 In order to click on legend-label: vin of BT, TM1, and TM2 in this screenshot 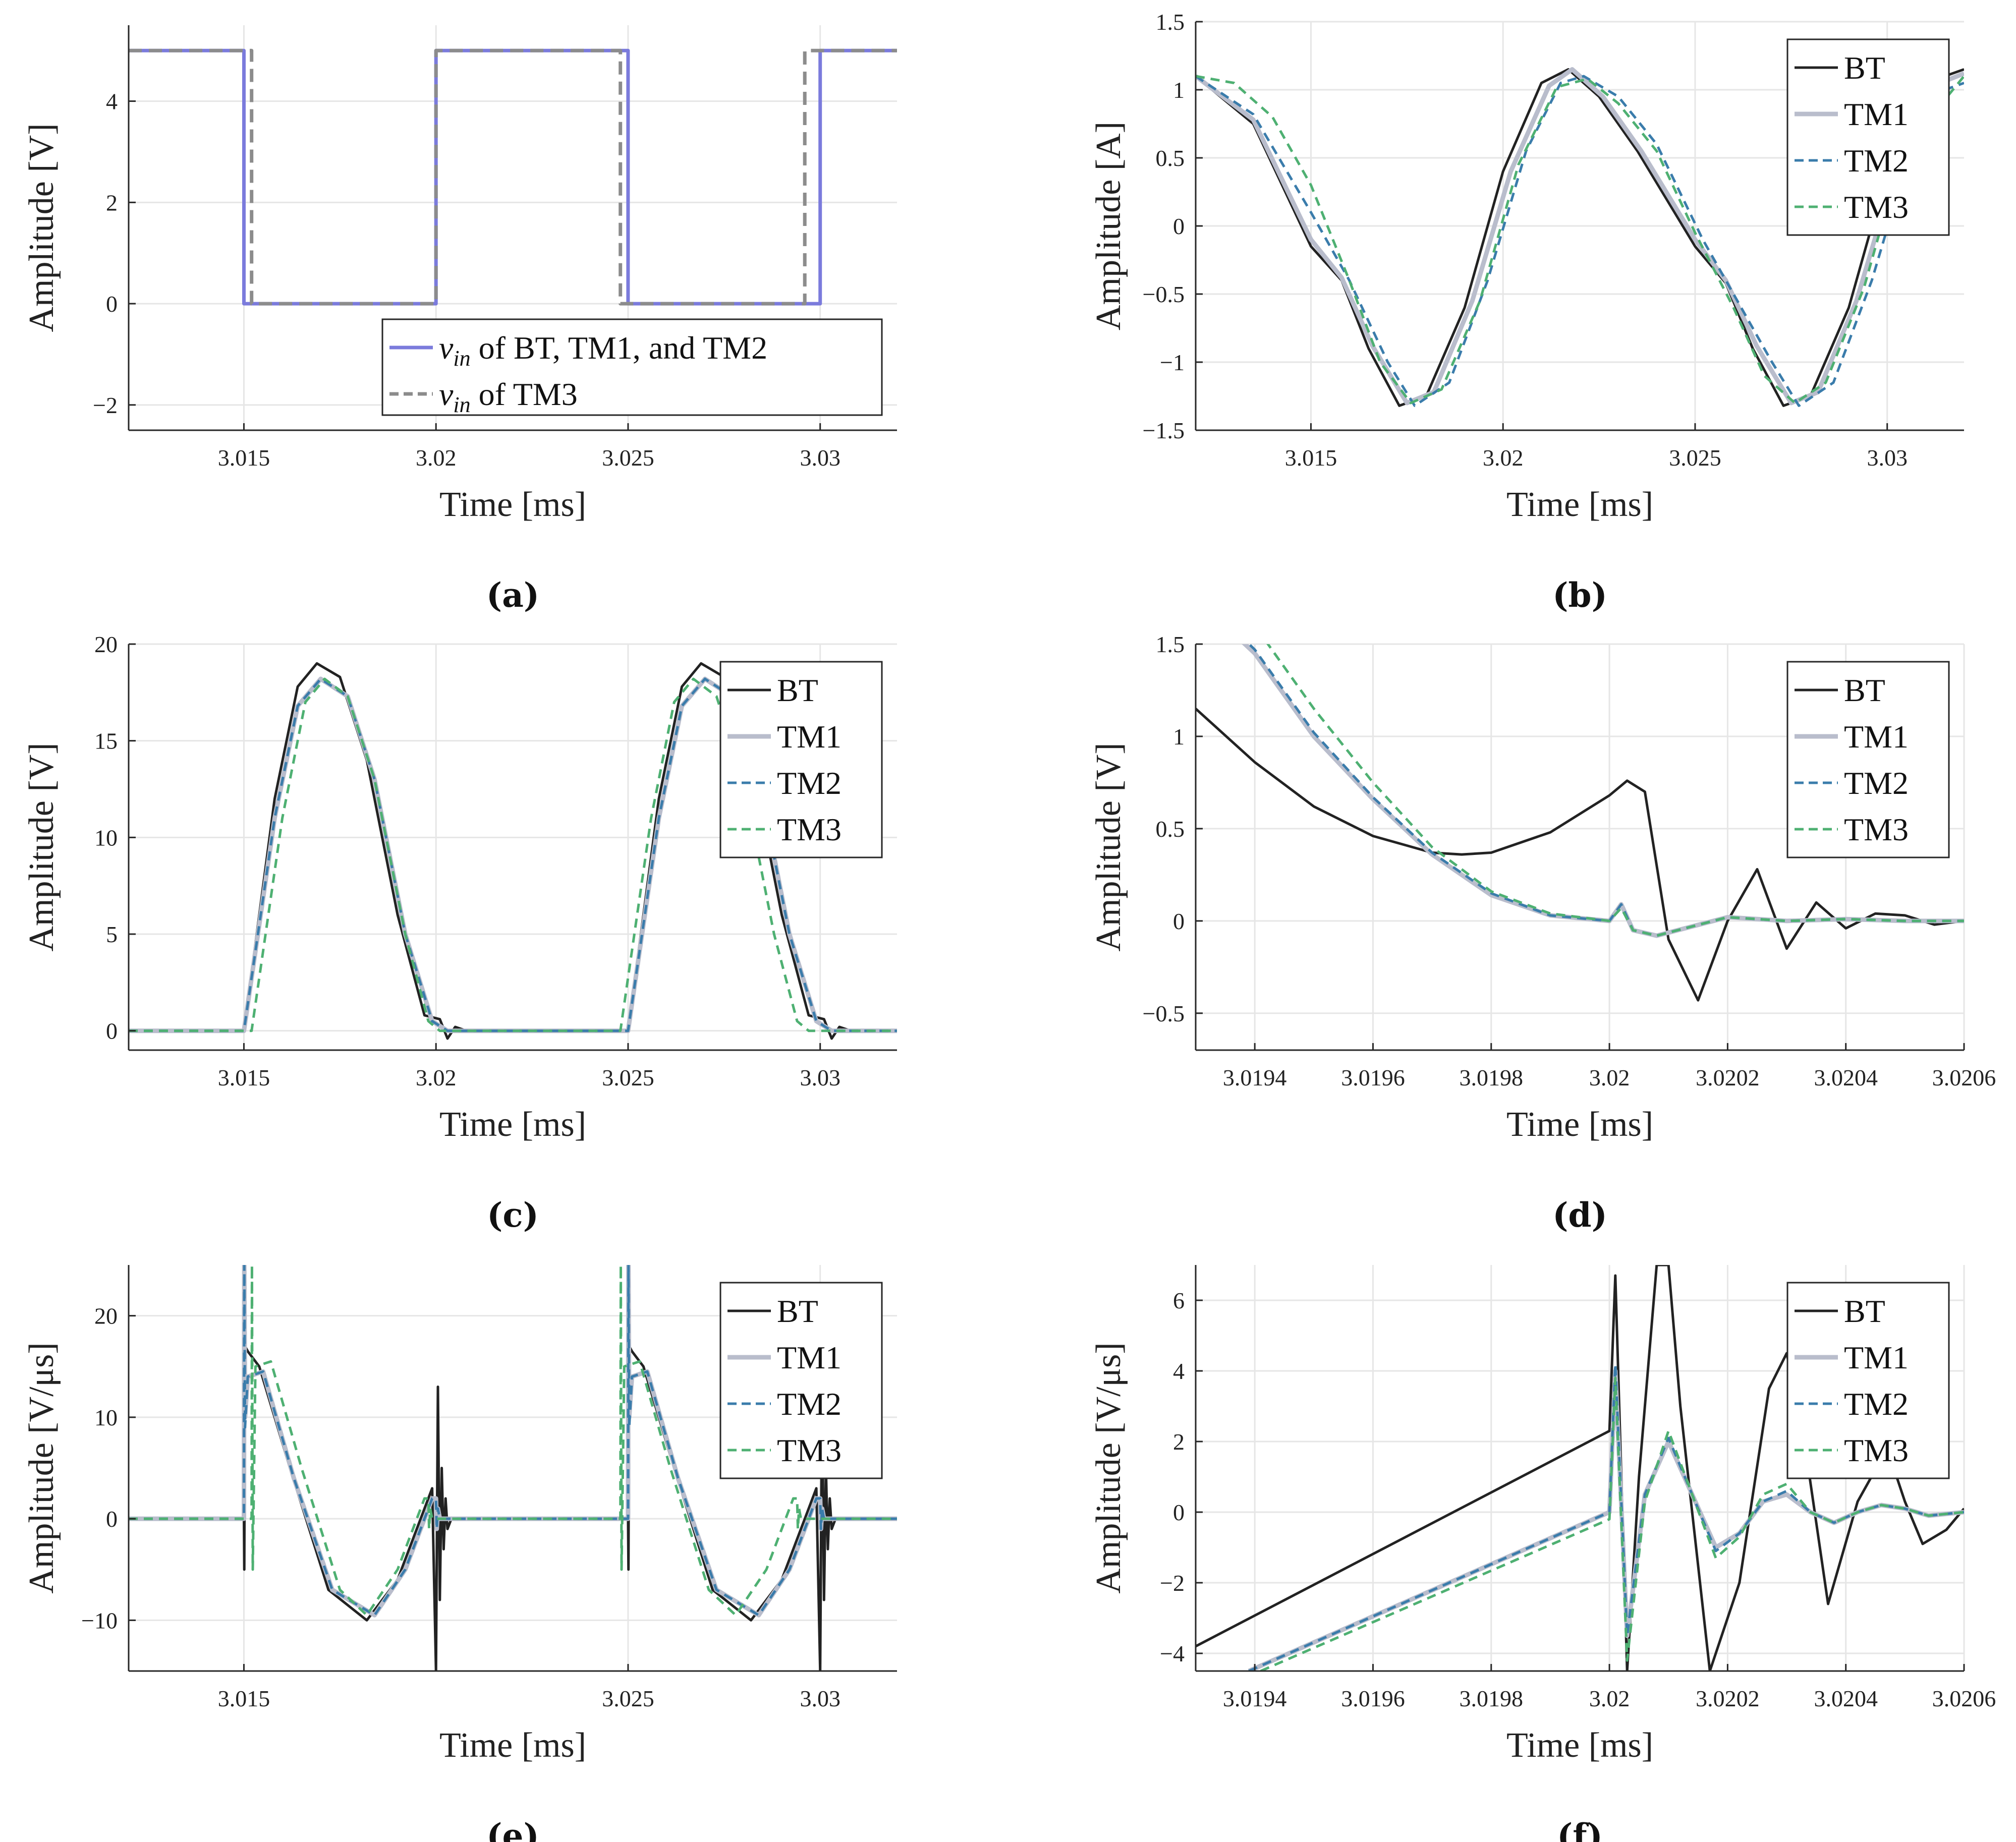, I will do `click(603, 350)`.